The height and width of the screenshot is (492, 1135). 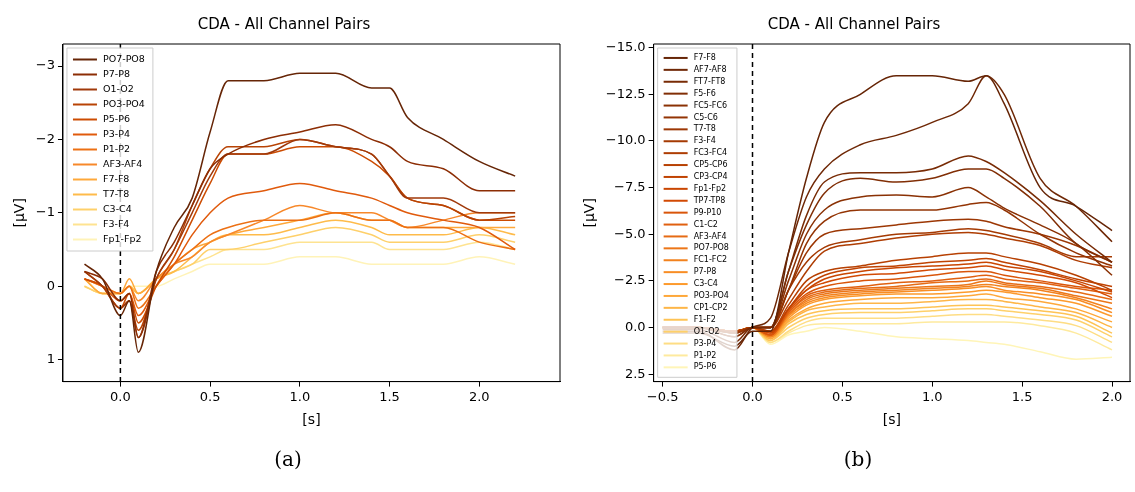 What do you see at coordinates (635, 326) in the screenshot?
I see `y-tick-label: 0.0` at bounding box center [635, 326].